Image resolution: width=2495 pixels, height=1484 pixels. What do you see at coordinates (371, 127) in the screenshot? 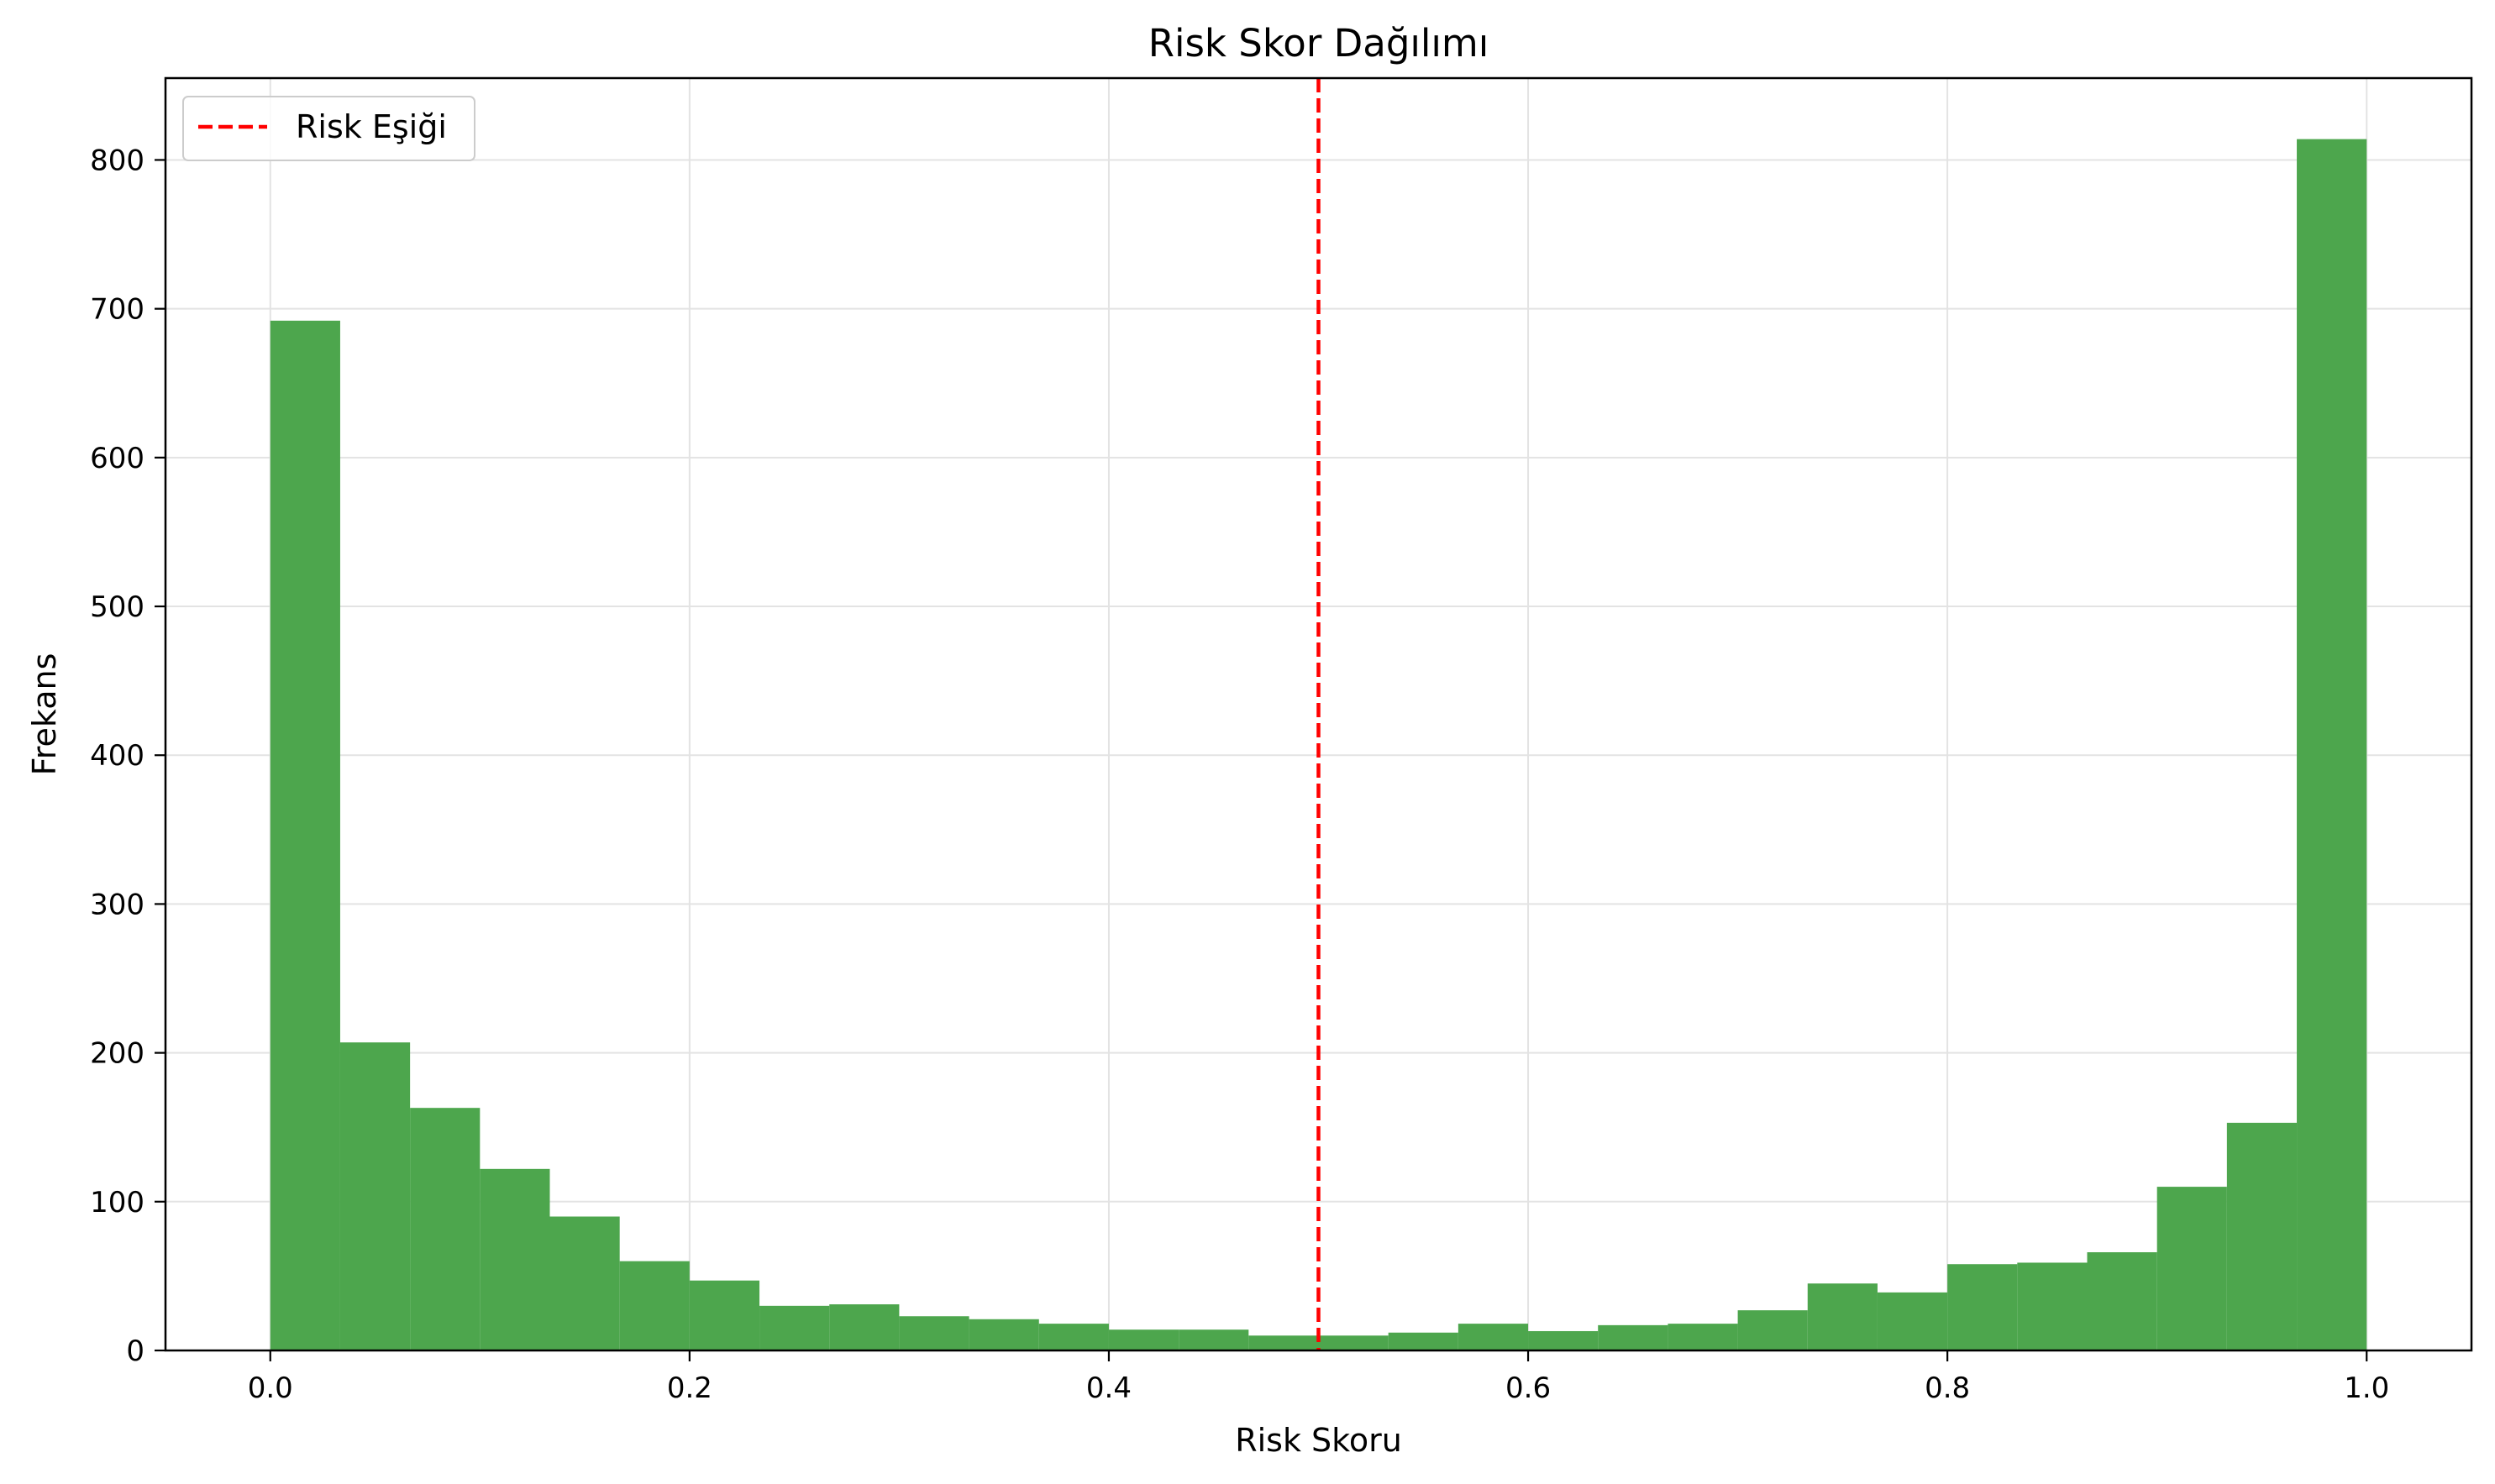
I see `legend-label-threshold: Risk Eşiği` at bounding box center [371, 127].